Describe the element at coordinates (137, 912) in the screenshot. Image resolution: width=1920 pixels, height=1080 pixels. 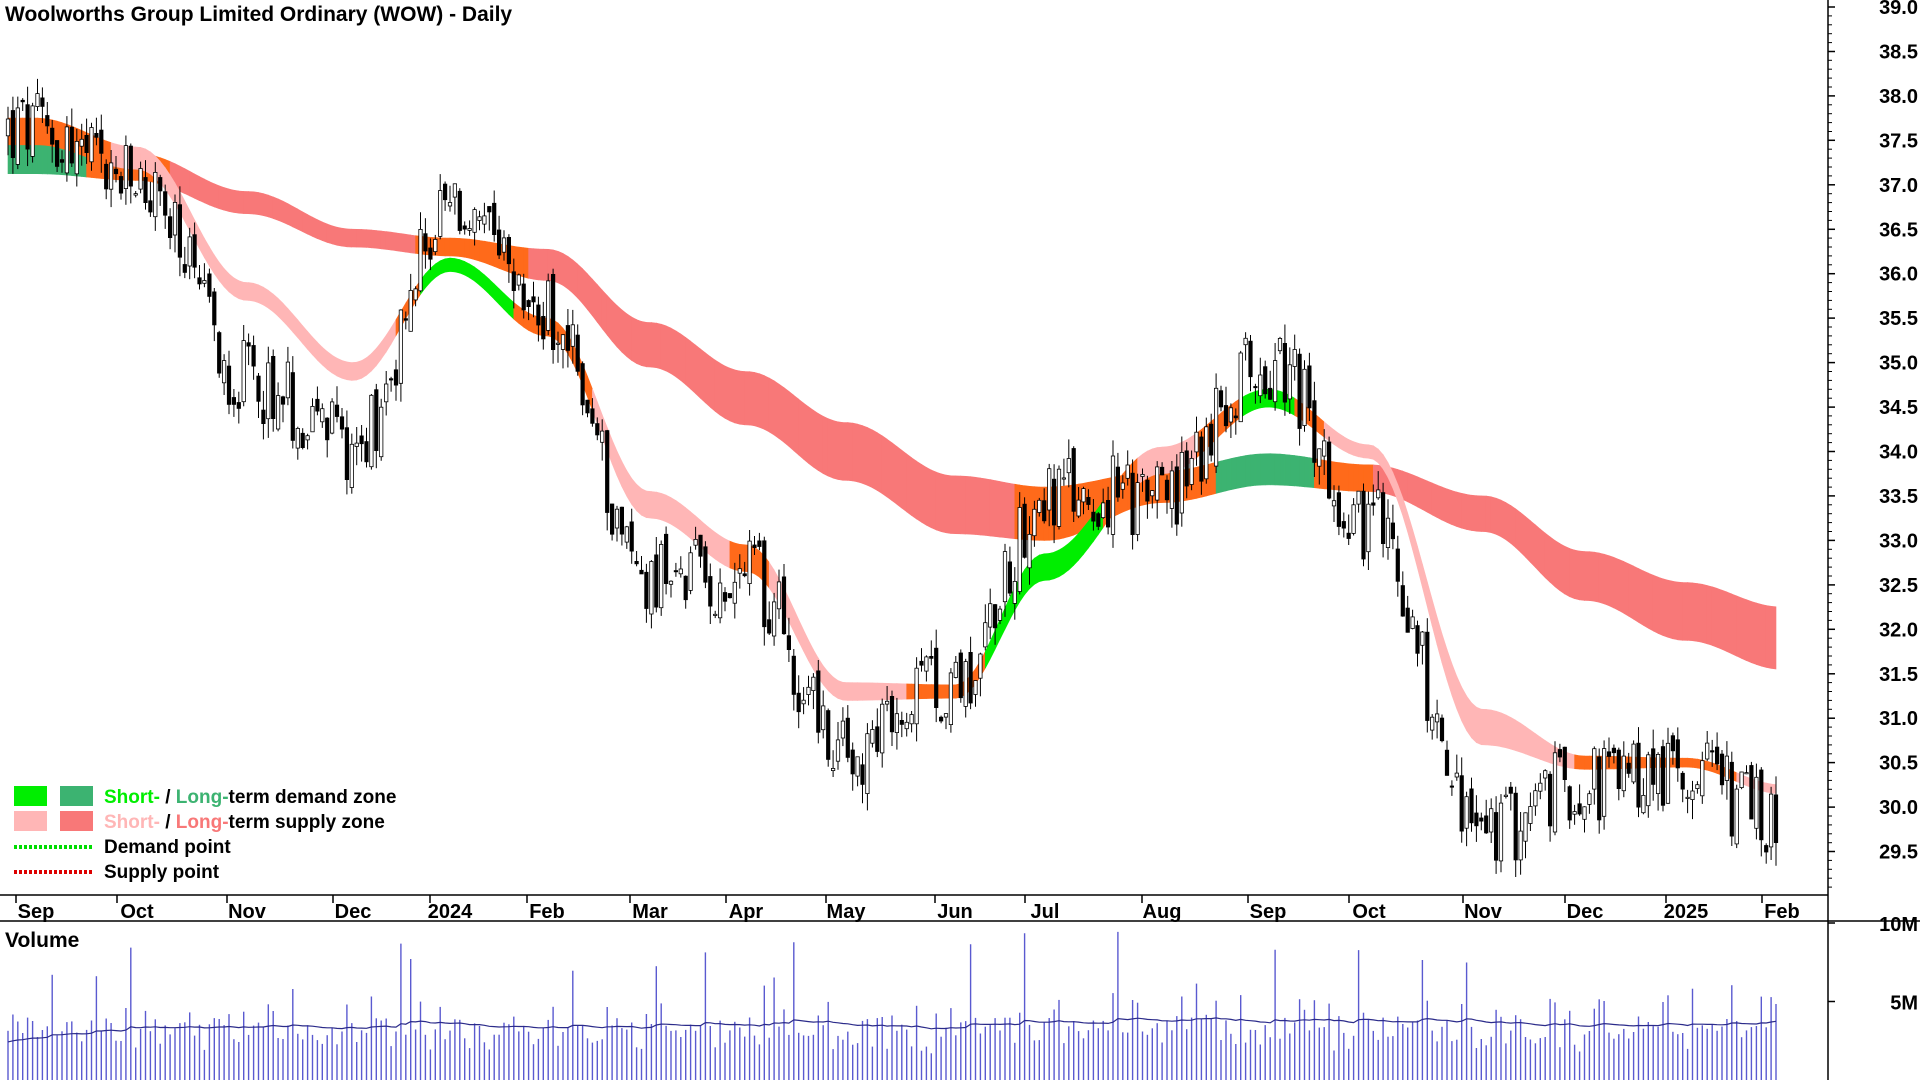
I see `date-tick-label: Oct` at that location.